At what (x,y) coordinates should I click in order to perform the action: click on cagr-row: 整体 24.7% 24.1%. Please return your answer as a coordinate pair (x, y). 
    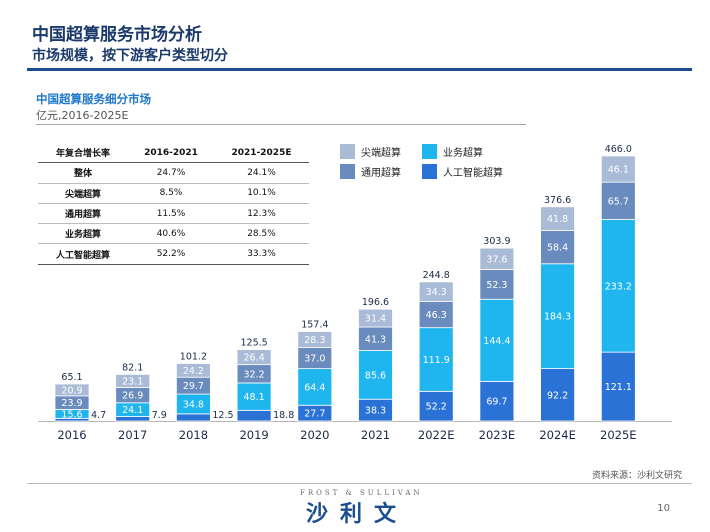
    Looking at the image, I should click on (173, 173).